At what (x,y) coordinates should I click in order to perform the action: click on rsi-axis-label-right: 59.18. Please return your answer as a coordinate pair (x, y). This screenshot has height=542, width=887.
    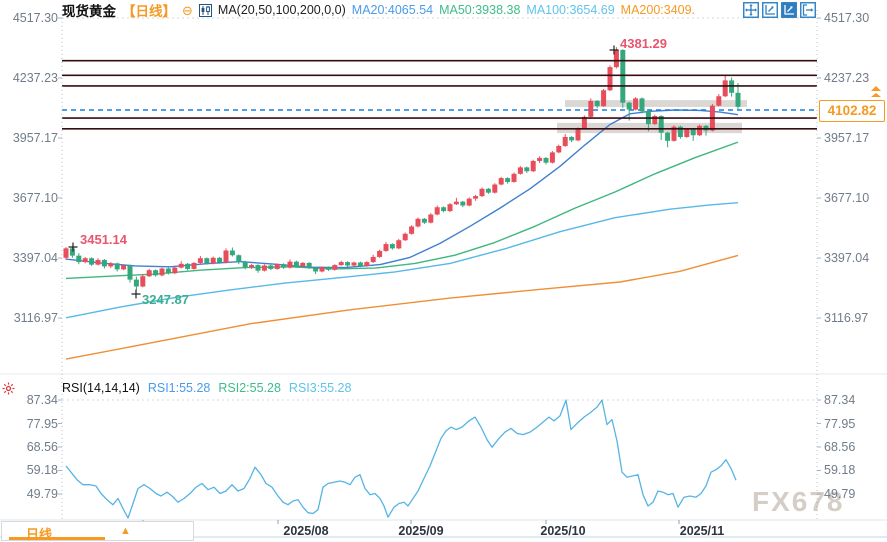
    Looking at the image, I should click on (840, 470).